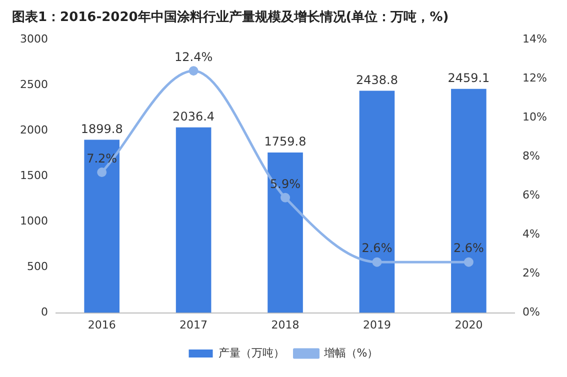 This screenshot has height=377, width=567. What do you see at coordinates (531, 234) in the screenshot?
I see `y2-tick-label: 4%` at bounding box center [531, 234].